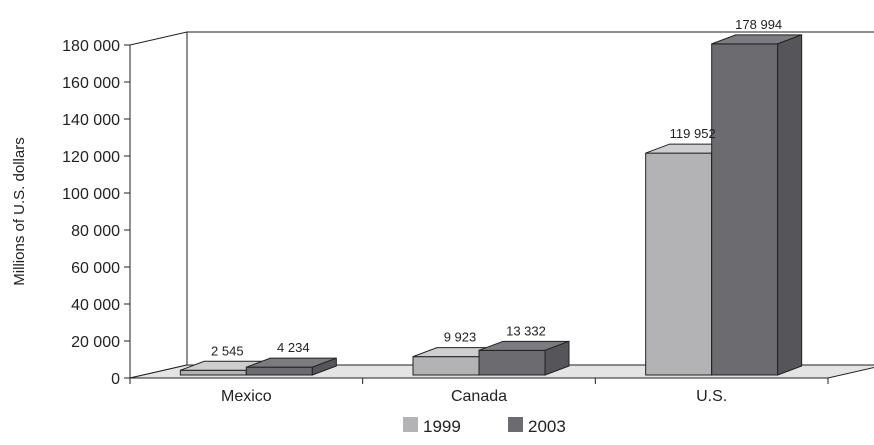 The height and width of the screenshot is (445, 874). What do you see at coordinates (95, 231) in the screenshot?
I see `y-tick-label: 80 000` at bounding box center [95, 231].